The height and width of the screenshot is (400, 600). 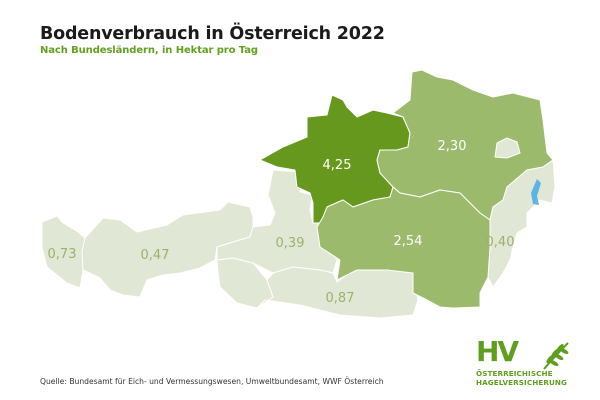 What do you see at coordinates (500, 242) in the screenshot?
I see `value-label-burgenland: 0,40` at bounding box center [500, 242].